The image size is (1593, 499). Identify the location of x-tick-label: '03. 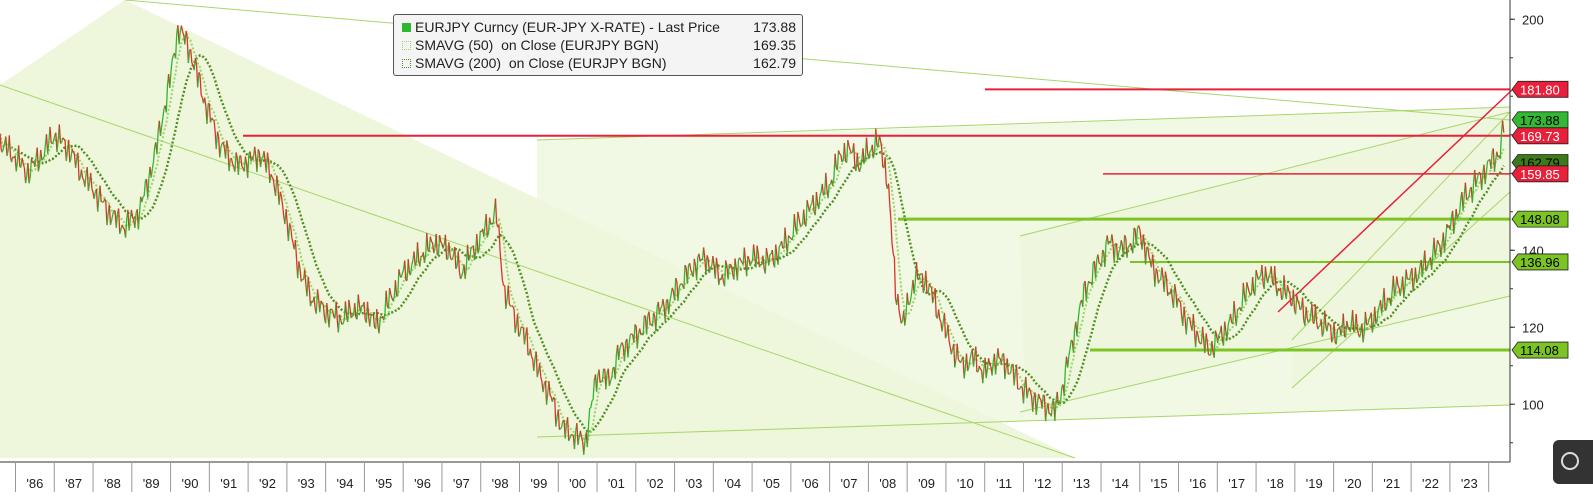
(693, 483).